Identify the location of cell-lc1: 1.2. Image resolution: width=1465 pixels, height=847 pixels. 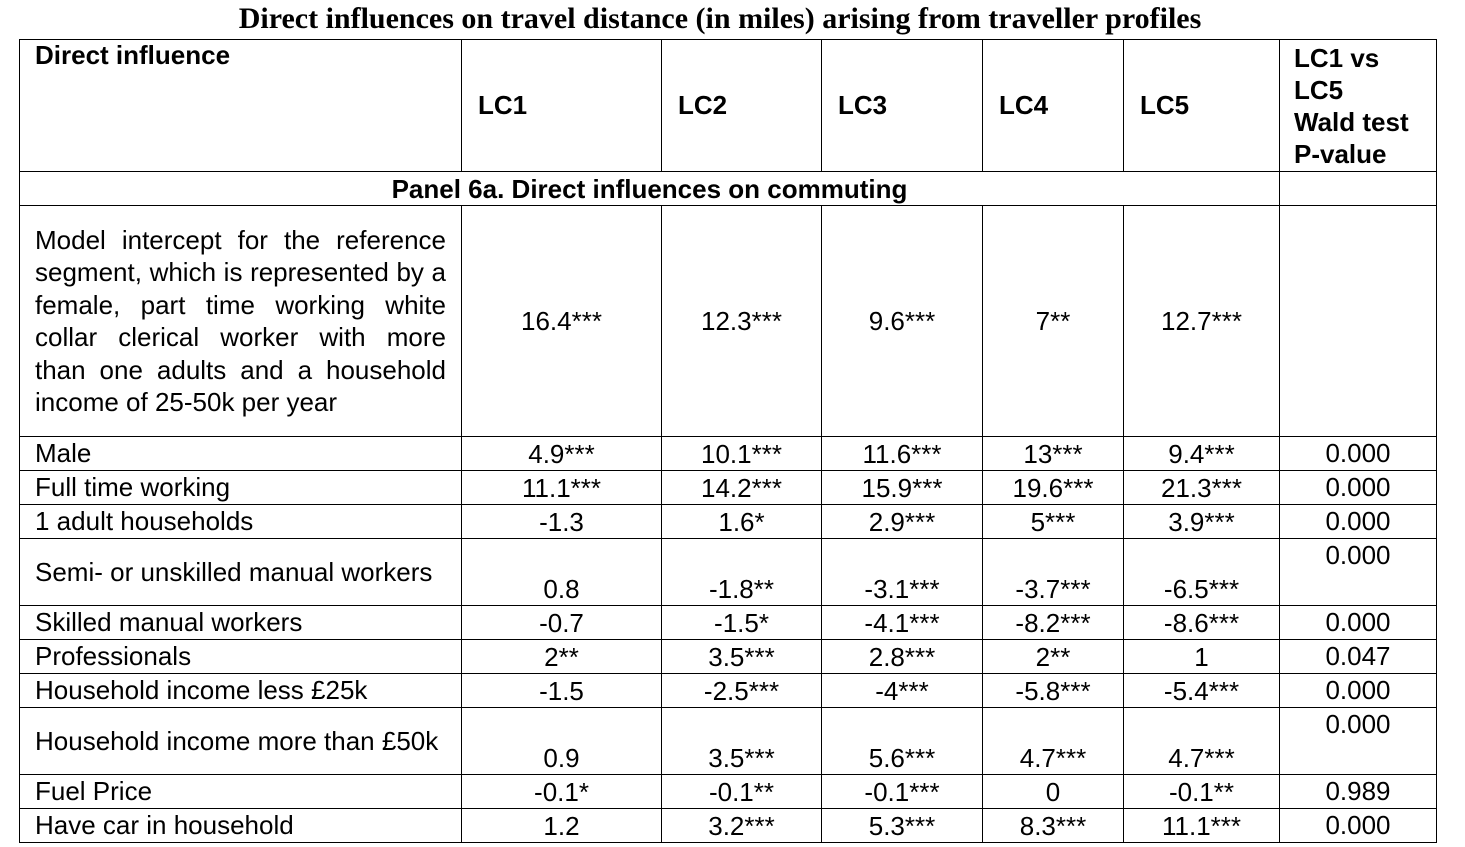
(561, 825).